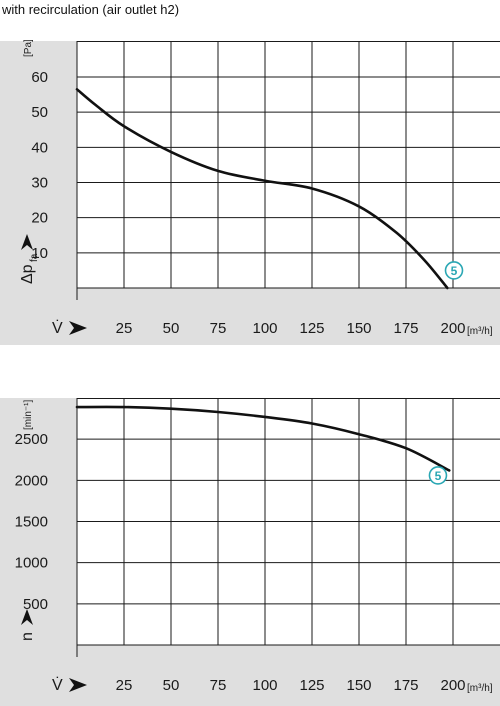 This screenshot has height=706, width=500. I want to click on y-tick-label: 1500, so click(31, 522).